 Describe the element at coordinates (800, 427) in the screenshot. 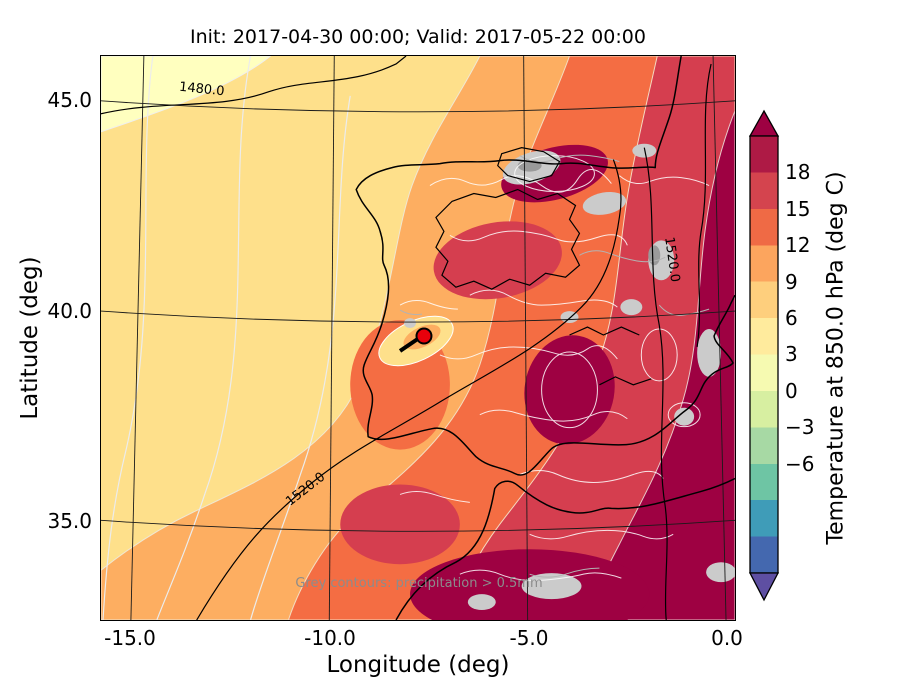

I see `cb-tick--3: −3` at that location.